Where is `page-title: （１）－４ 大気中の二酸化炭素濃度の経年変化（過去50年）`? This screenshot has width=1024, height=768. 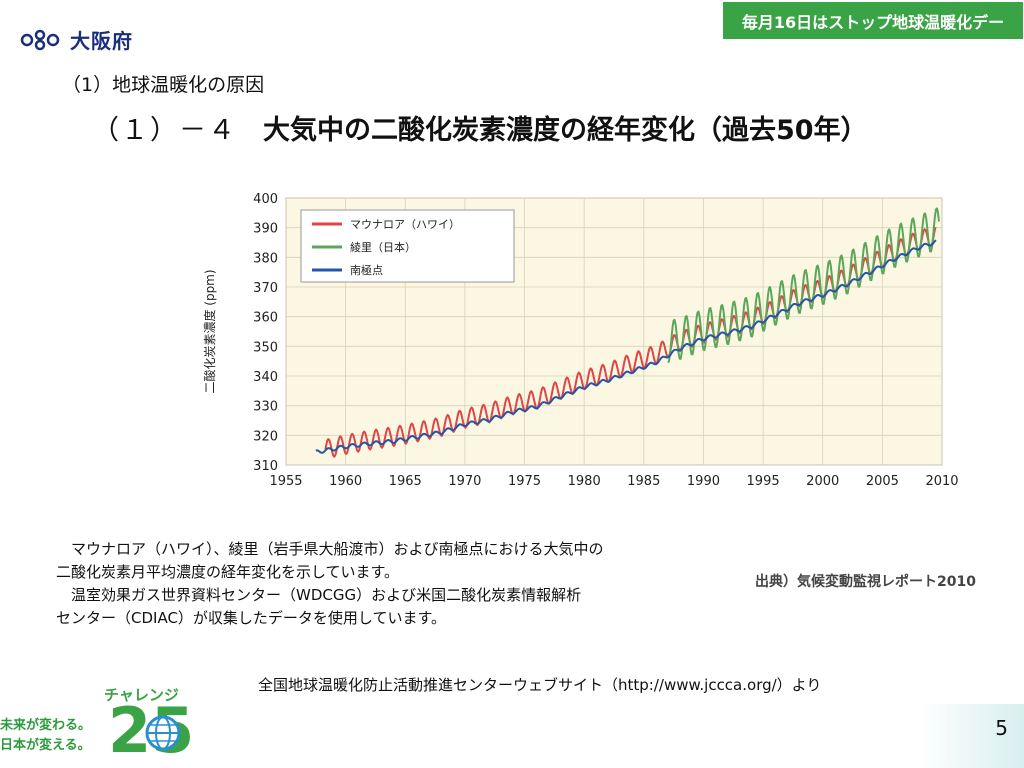 page-title: （１）－４ 大気中の二酸化炭素濃度の経年変化（過去50年） is located at coordinates (480, 127).